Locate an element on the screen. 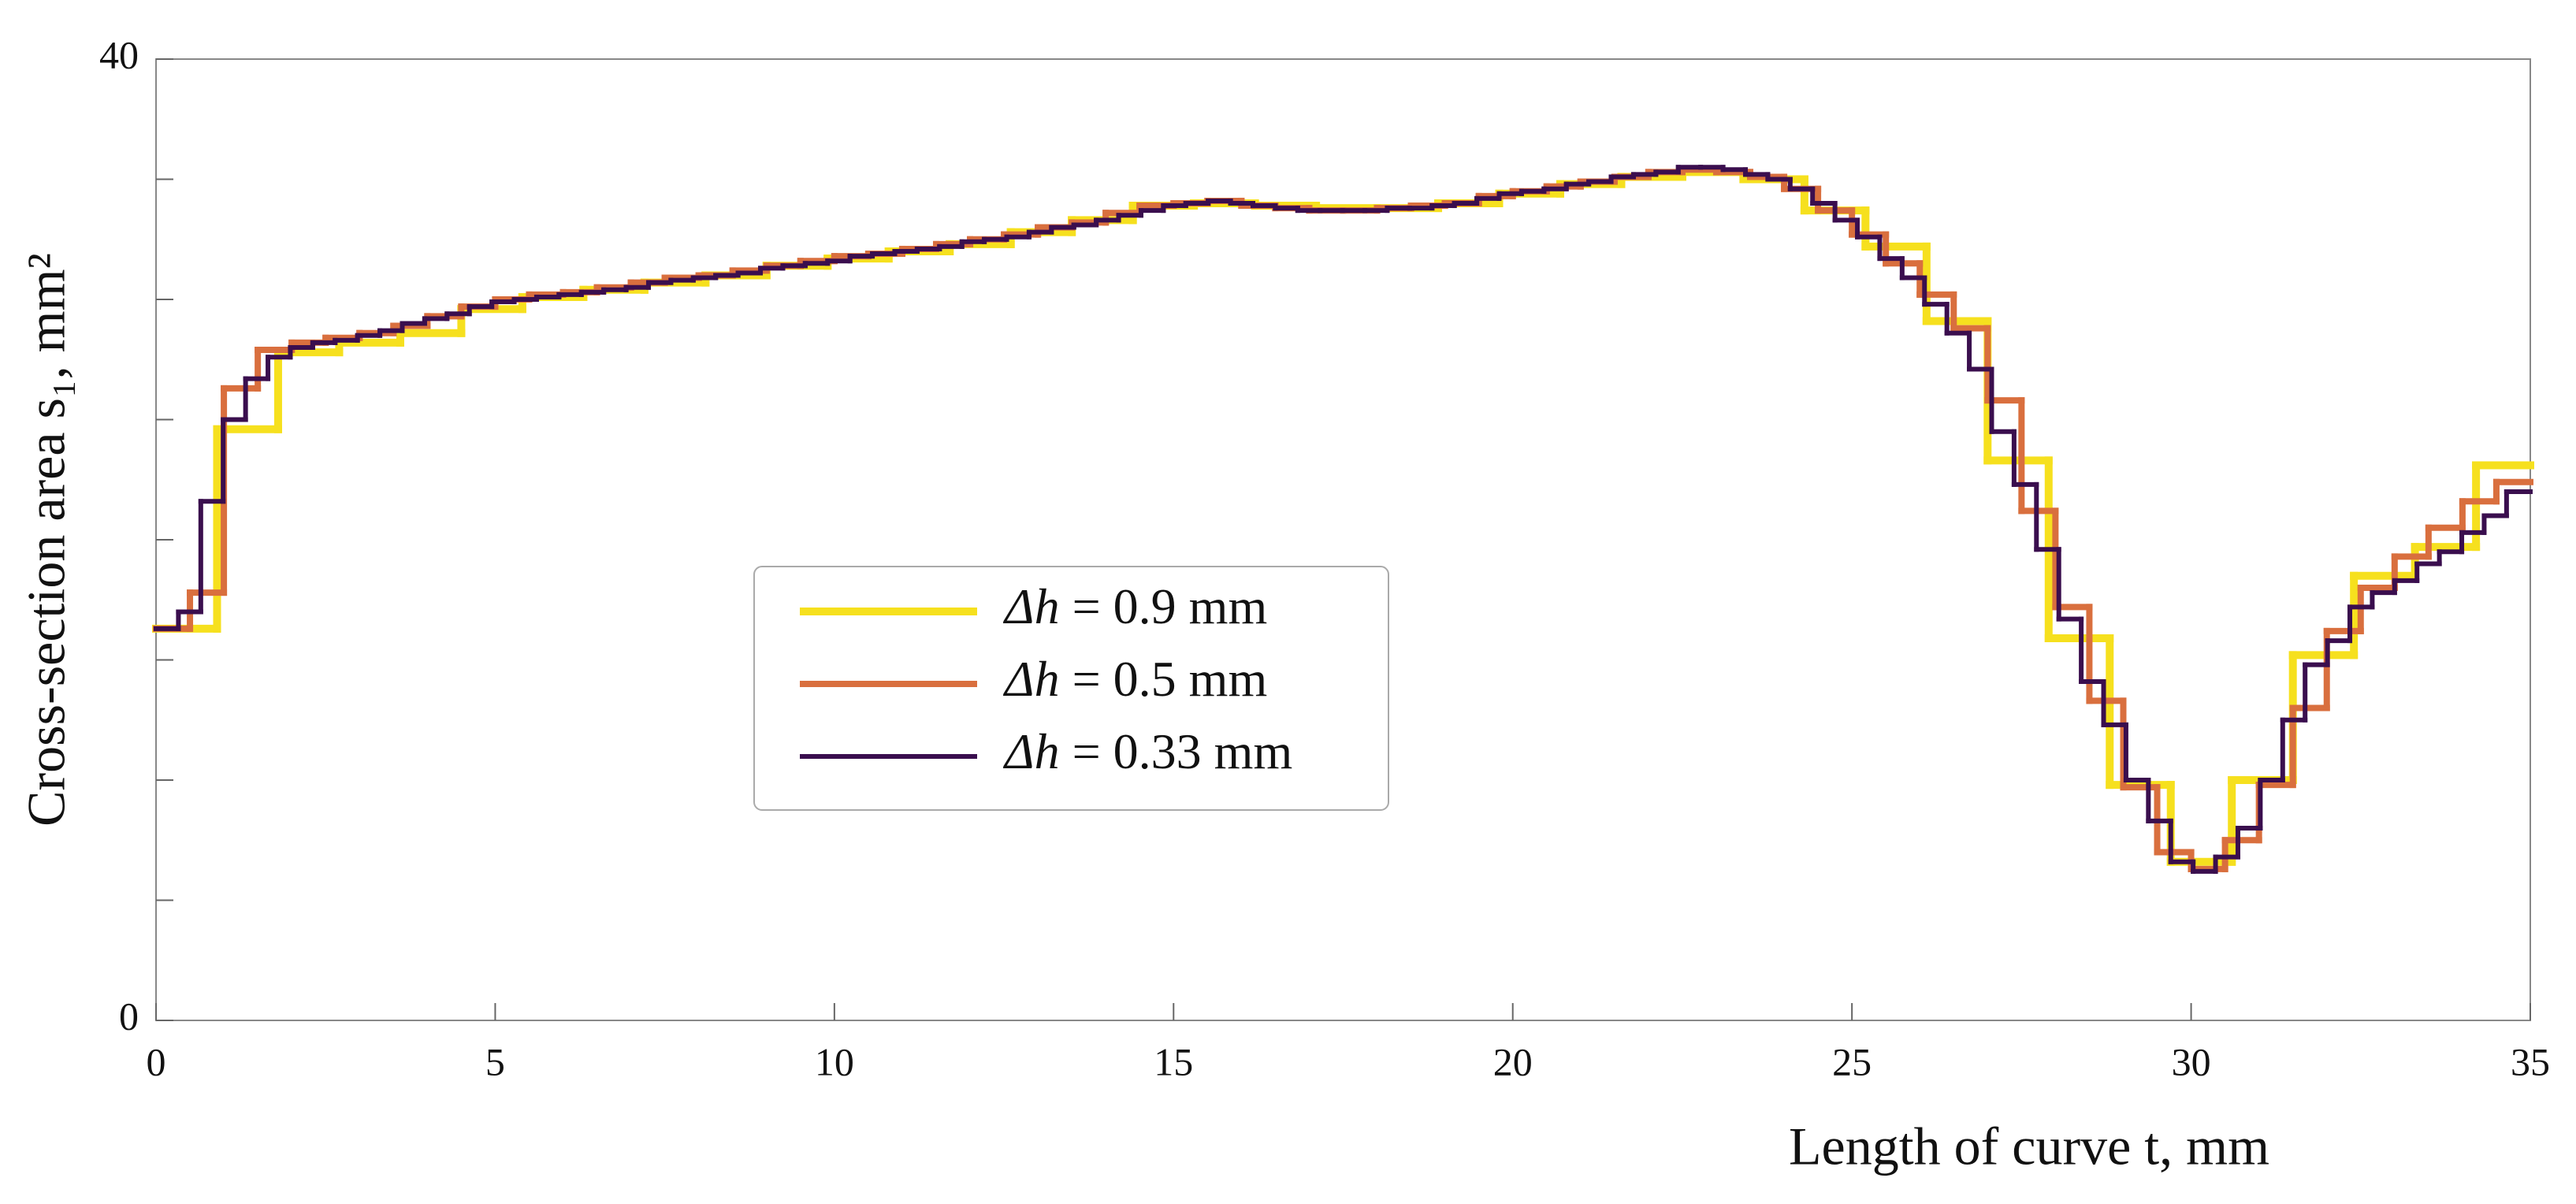 This screenshot has width=2576, height=1204. x-axis-label: Length of curve t, mm is located at coordinates (2029, 1147).